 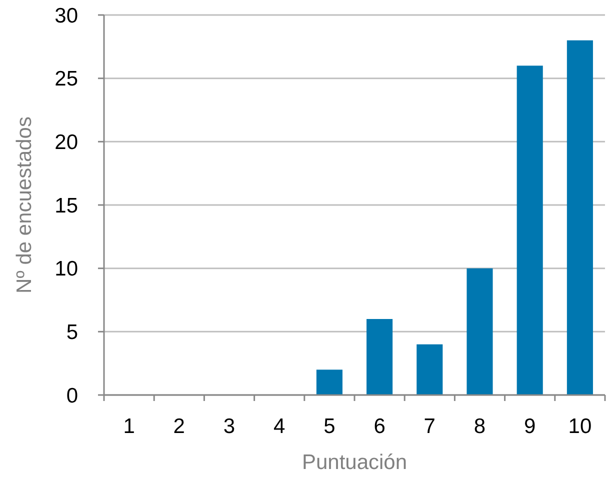 What do you see at coordinates (66, 269) in the screenshot?
I see `y-tick-label: 10` at bounding box center [66, 269].